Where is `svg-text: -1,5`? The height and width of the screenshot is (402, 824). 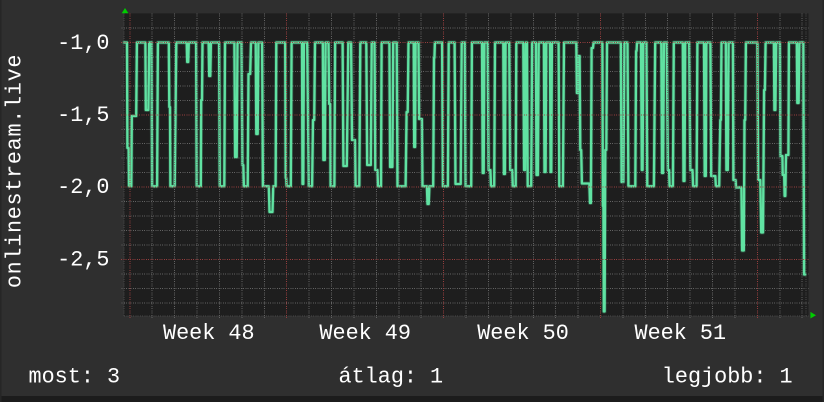
svg-text: -1,5 is located at coordinates (83, 115).